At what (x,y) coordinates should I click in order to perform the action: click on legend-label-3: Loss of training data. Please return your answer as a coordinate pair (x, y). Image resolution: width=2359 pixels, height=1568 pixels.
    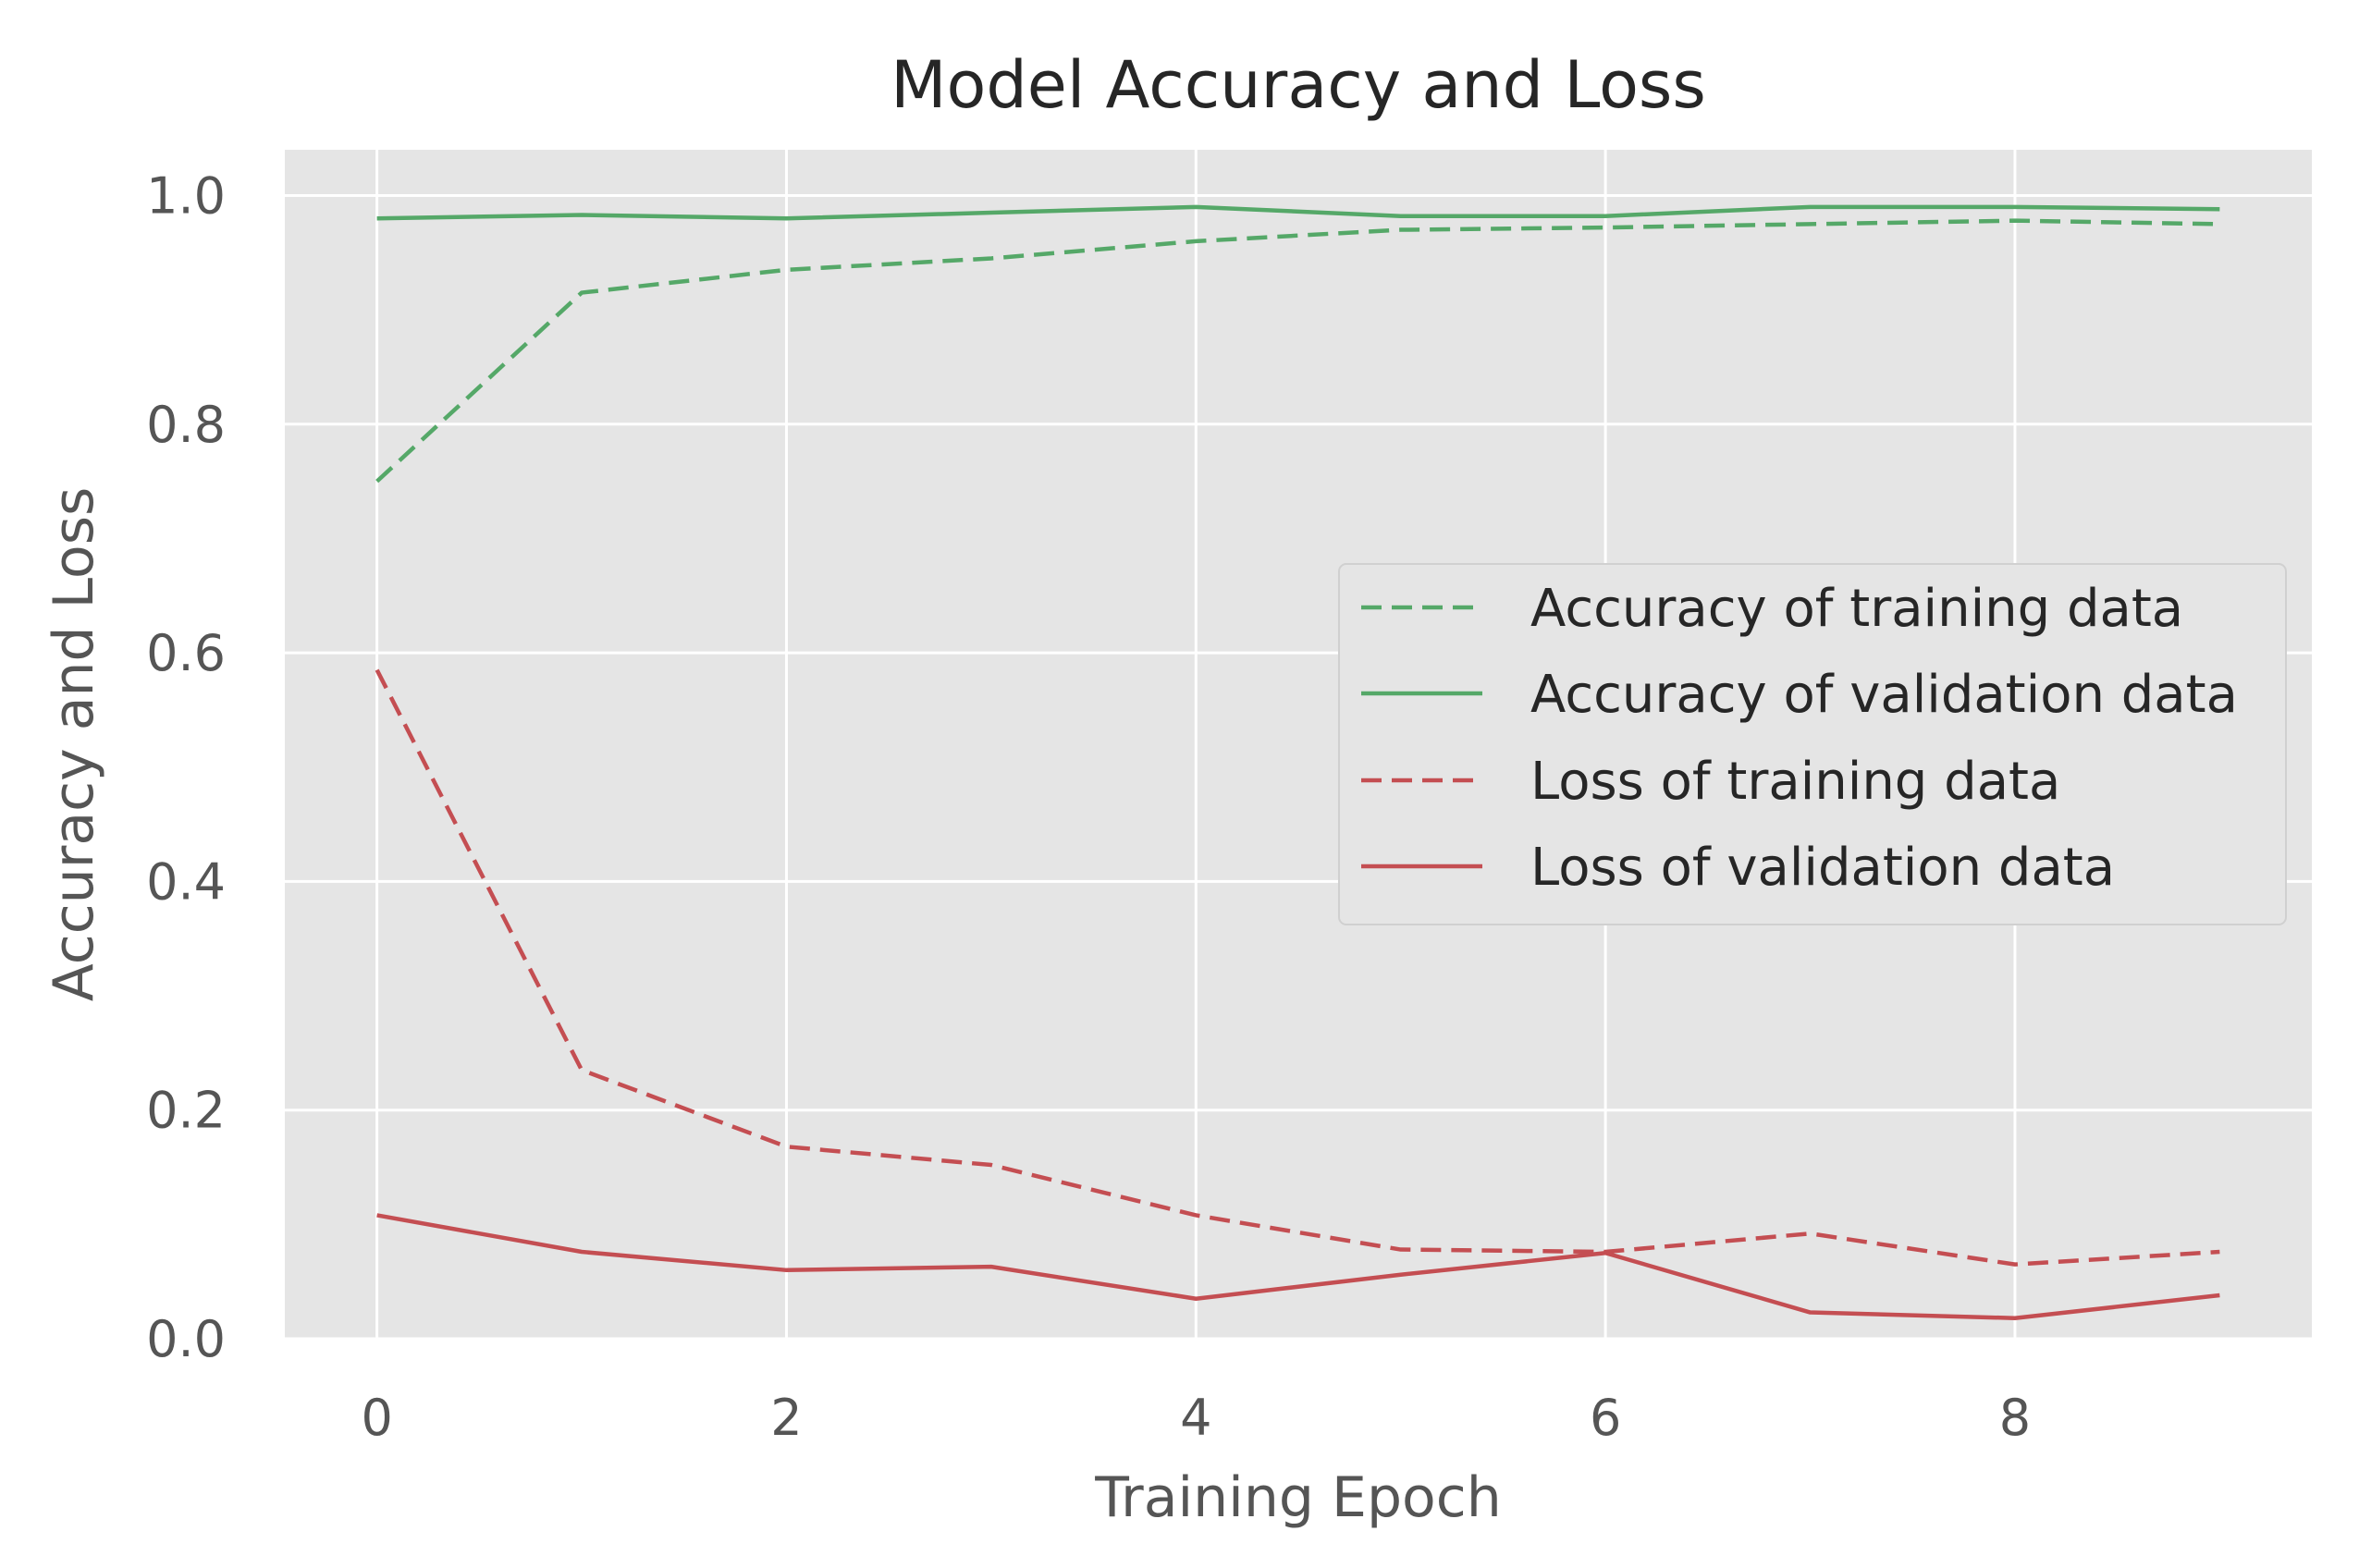
    Looking at the image, I should click on (1795, 782).